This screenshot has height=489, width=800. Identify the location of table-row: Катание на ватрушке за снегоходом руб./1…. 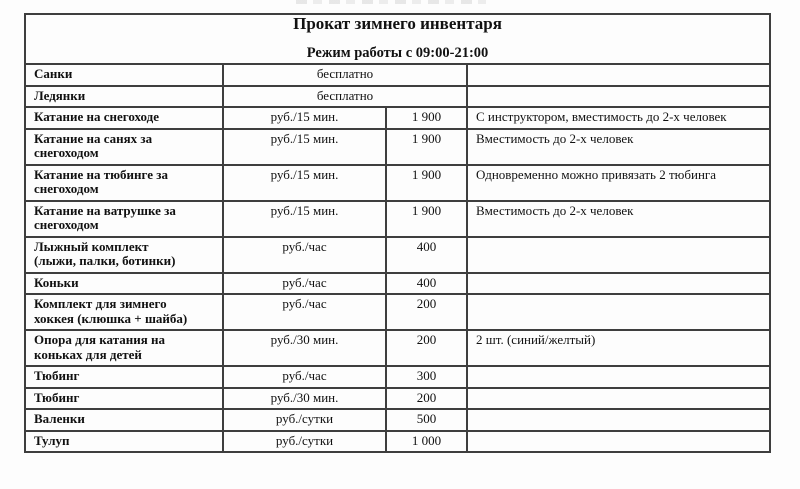
(398, 218).